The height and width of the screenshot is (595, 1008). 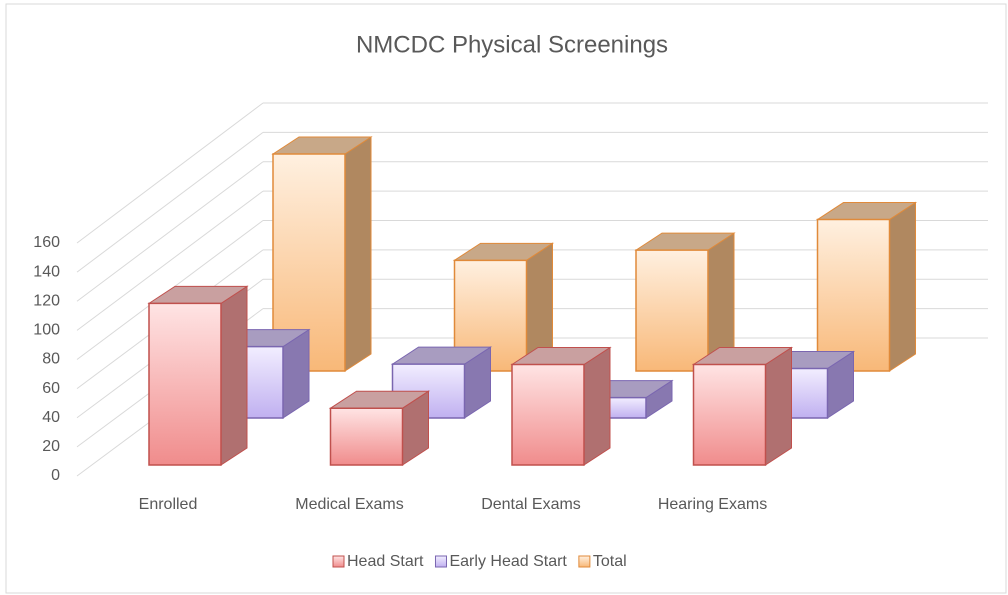 What do you see at coordinates (168, 504) in the screenshot?
I see `x-tick-label: Enrolled` at bounding box center [168, 504].